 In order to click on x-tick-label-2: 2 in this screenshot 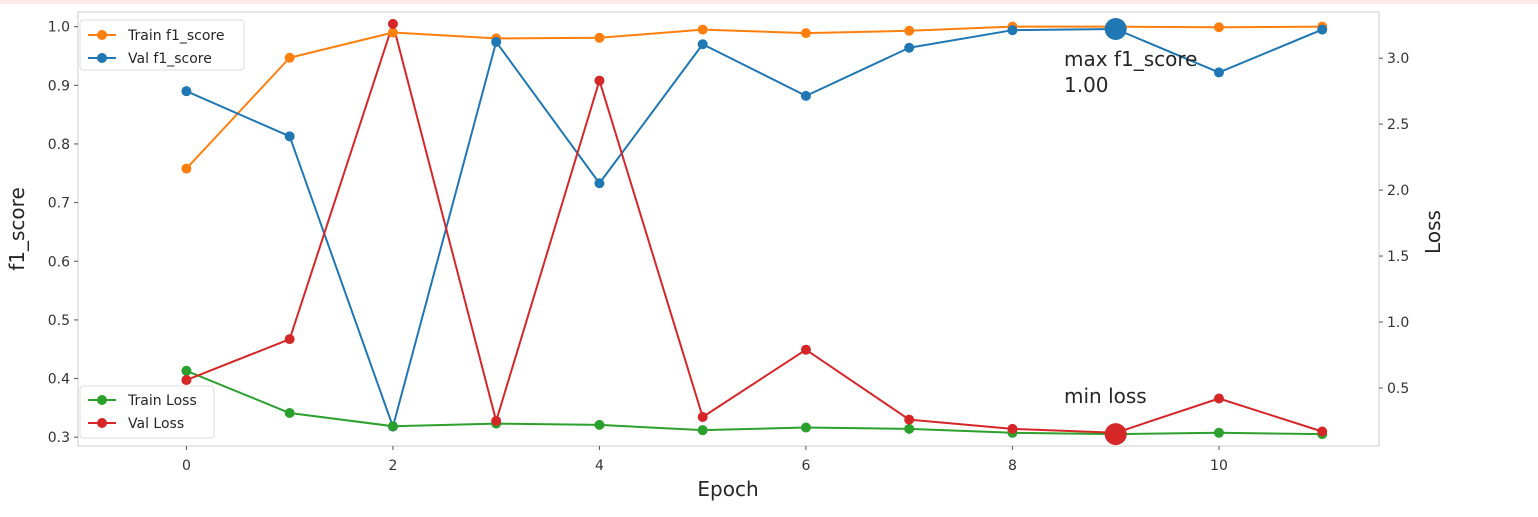, I will do `click(392, 466)`.